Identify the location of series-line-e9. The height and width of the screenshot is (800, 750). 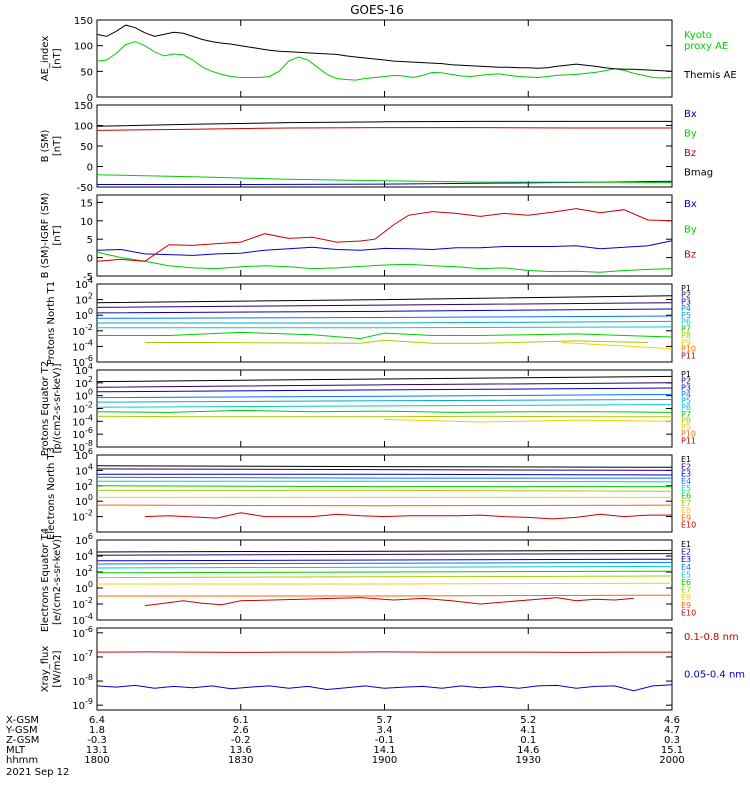
(385, 595).